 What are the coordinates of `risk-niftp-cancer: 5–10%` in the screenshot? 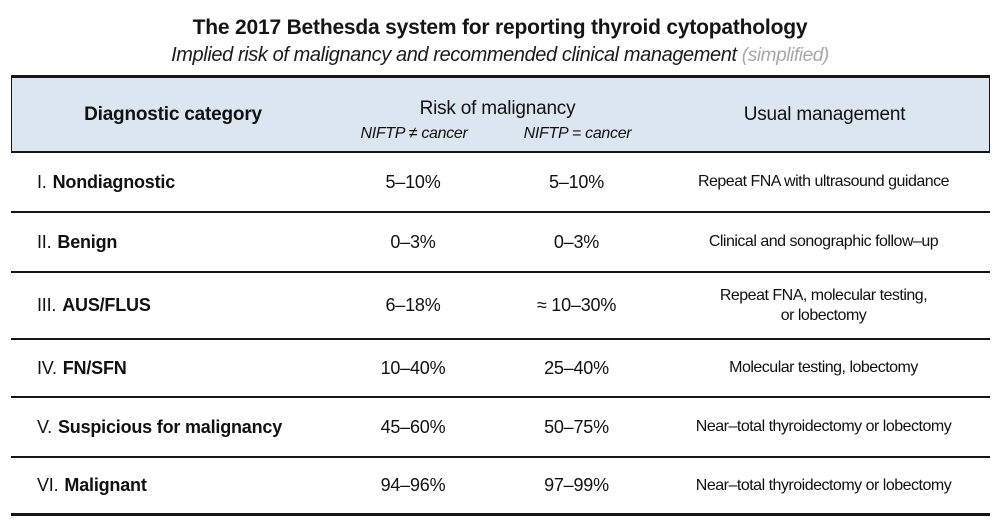 It's located at (576, 181).